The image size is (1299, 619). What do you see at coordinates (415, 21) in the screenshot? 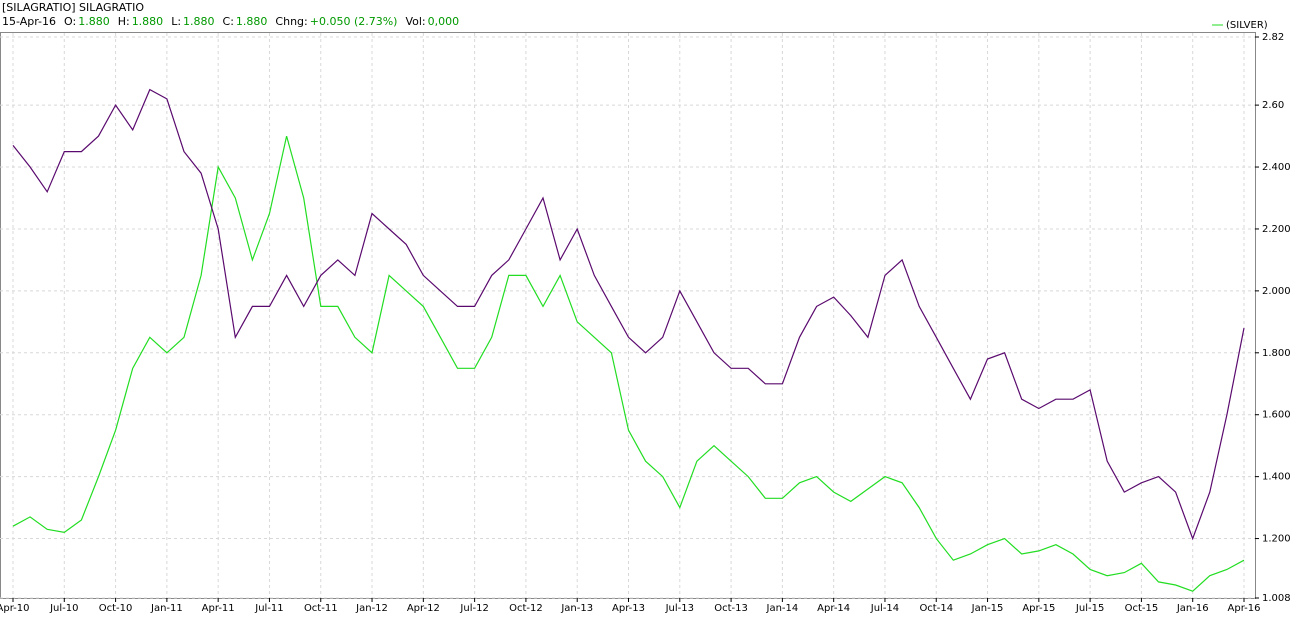
I see `field-label: Vol:` at bounding box center [415, 21].